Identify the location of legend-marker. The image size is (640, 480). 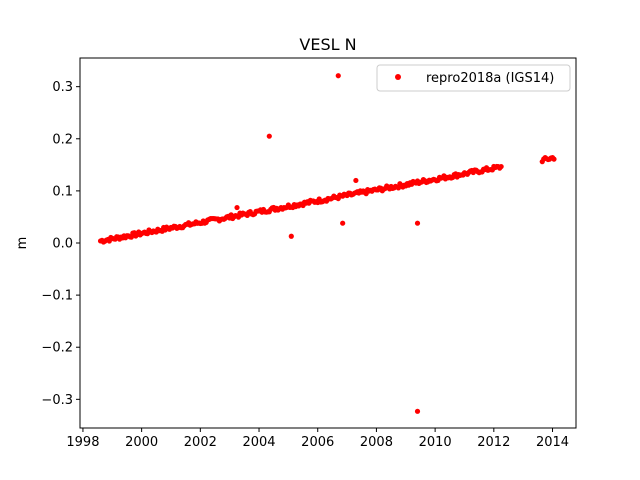
(398, 77).